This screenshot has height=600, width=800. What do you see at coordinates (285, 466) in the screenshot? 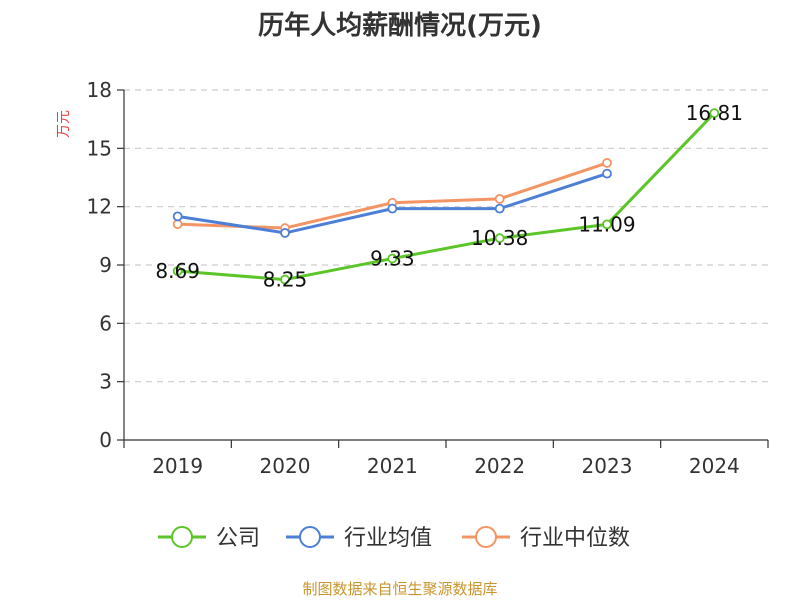
I see `x-tick-label-2020: 2020` at bounding box center [285, 466].